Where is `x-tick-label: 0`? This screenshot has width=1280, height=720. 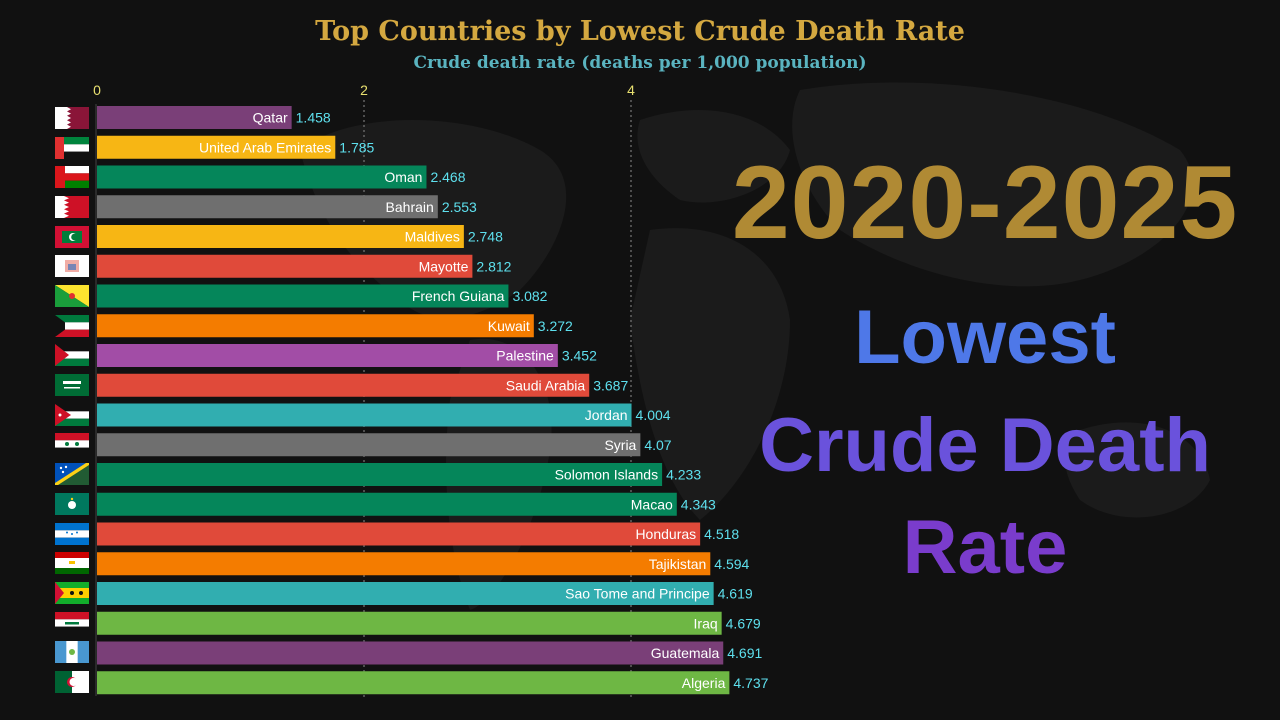 x-tick-label: 0 is located at coordinates (97, 90).